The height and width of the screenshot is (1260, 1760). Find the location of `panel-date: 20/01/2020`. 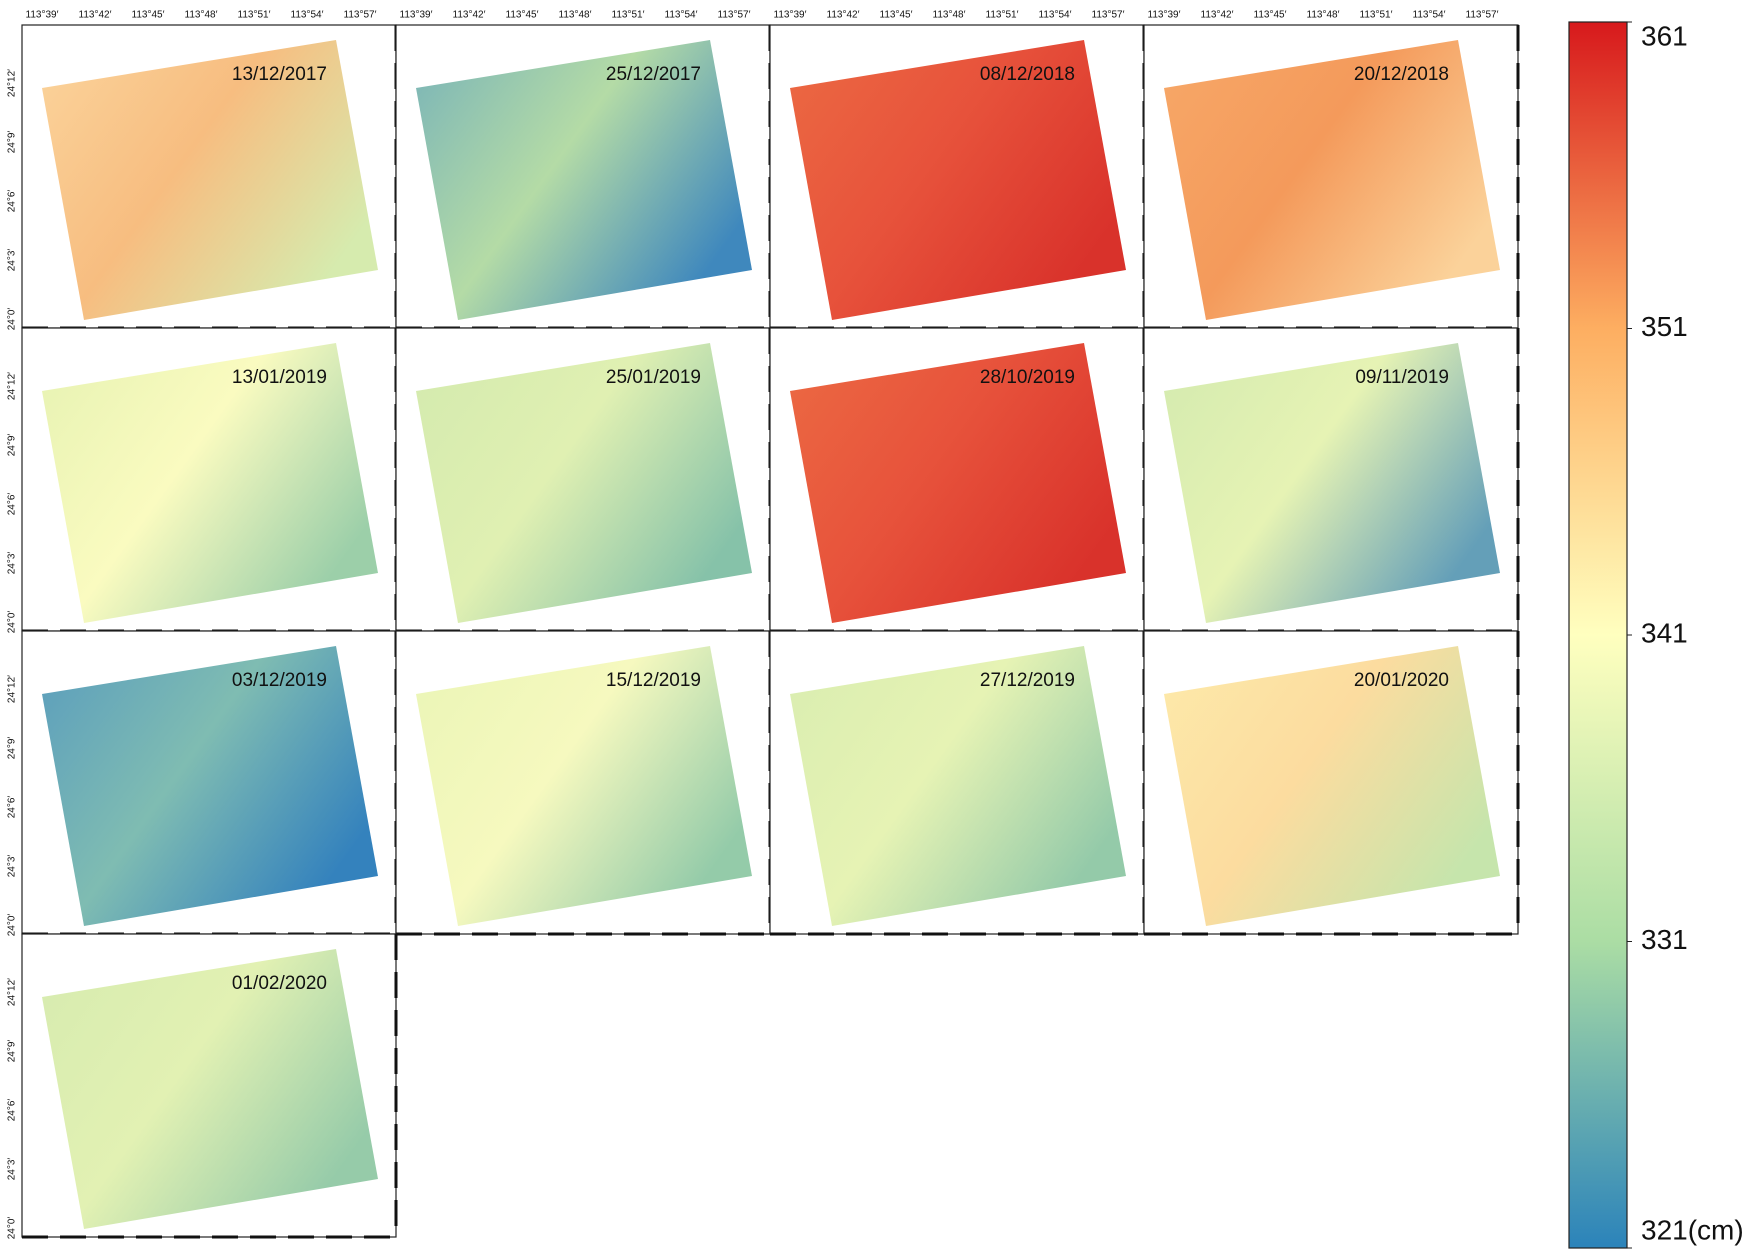

panel-date: 20/01/2020 is located at coordinates (1401, 680).